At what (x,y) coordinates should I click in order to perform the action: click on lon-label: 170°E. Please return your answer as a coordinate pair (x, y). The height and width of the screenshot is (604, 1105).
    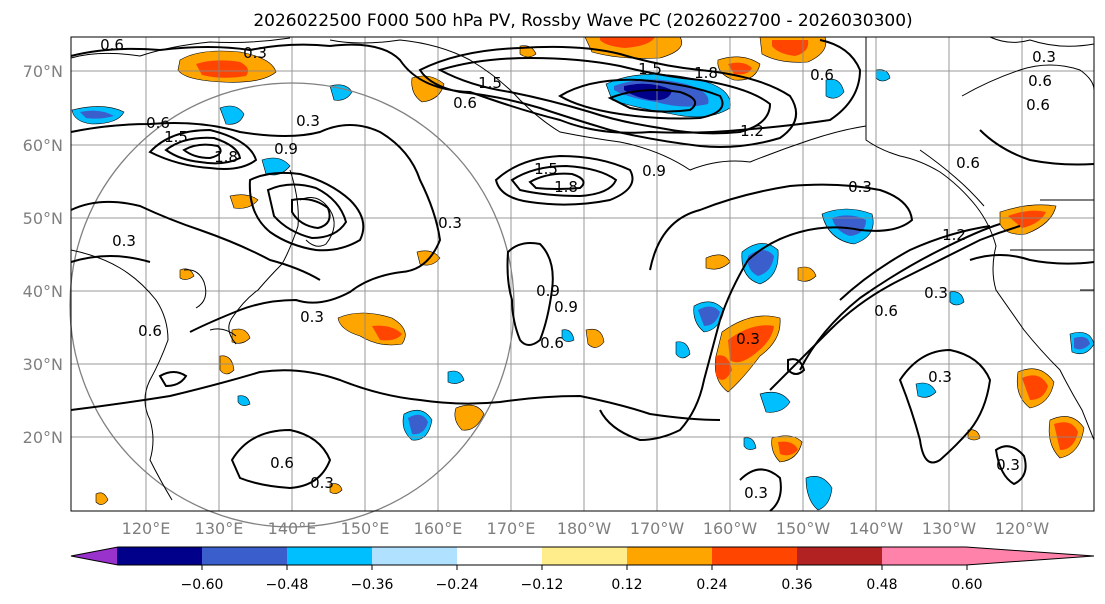
    Looking at the image, I should click on (511, 528).